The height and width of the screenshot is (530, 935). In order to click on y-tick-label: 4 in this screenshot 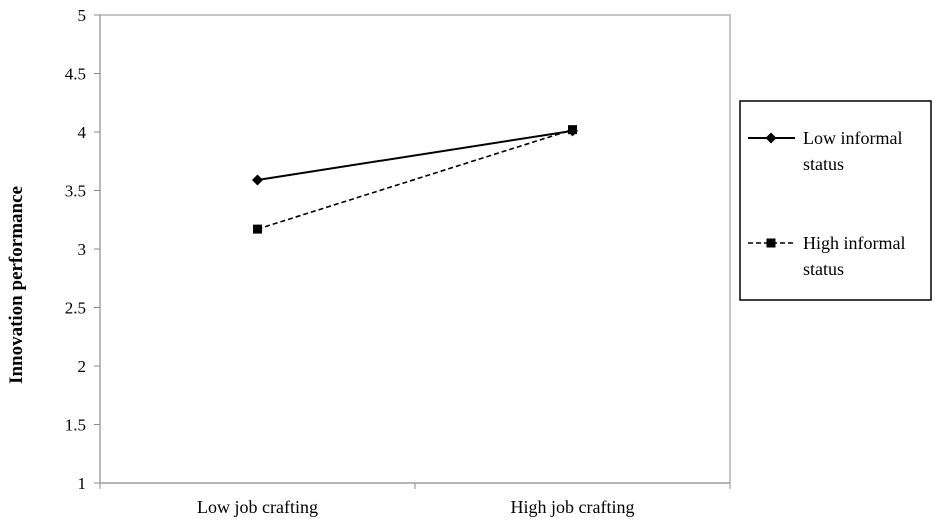, I will do `click(82, 132)`.